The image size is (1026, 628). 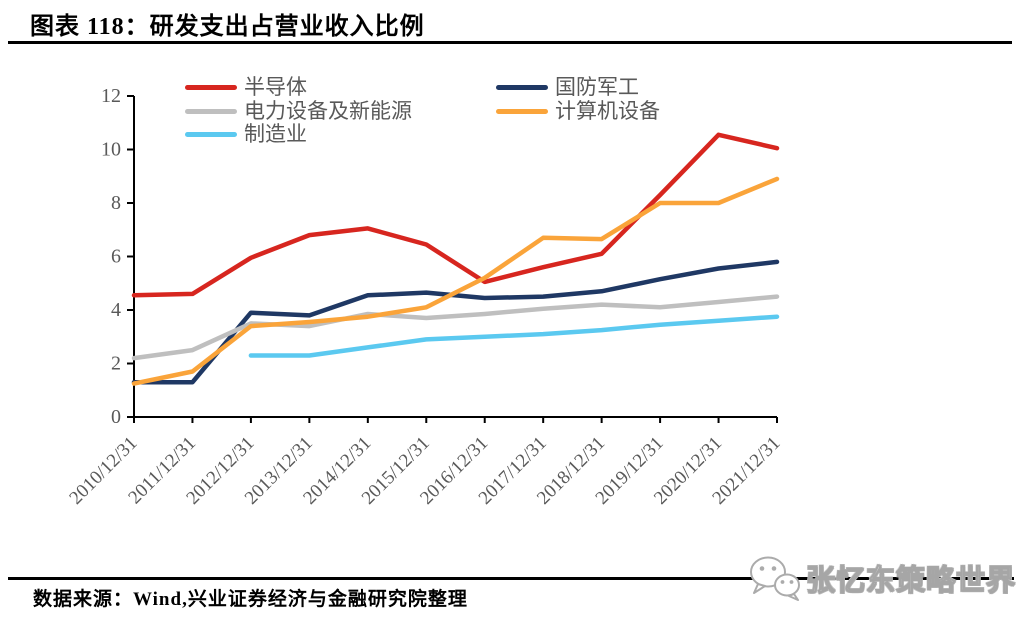 What do you see at coordinates (275, 88) in the screenshot?
I see `legend-label: 半导体` at bounding box center [275, 88].